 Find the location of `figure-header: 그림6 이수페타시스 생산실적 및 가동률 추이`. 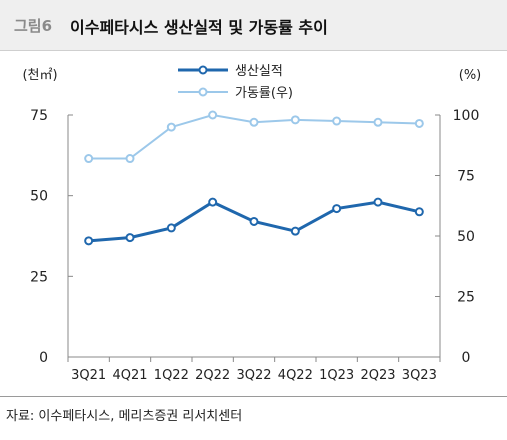

figure-header: 그림6 이수페타시스 생산실적 및 가동률 추이 is located at coordinates (253, 25).